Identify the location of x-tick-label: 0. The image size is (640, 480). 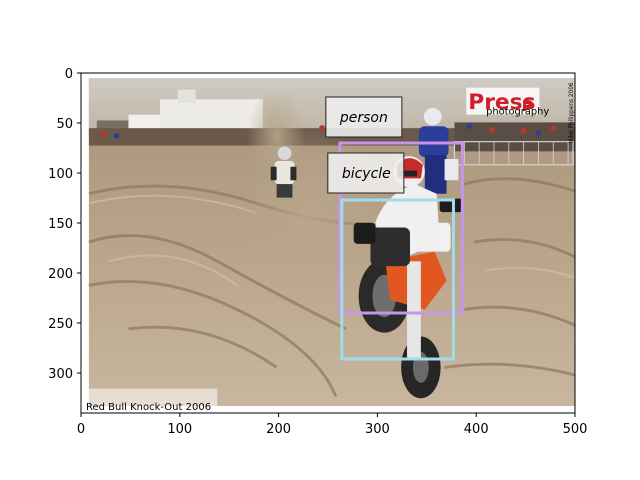
(81, 429).